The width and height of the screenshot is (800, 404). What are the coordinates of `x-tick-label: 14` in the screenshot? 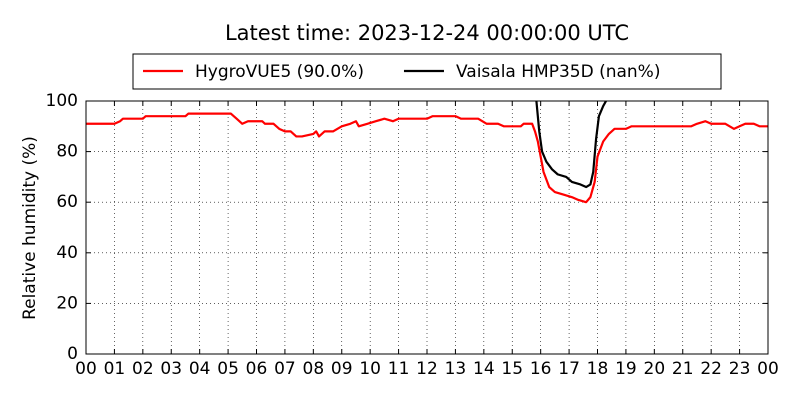 It's located at (484, 369).